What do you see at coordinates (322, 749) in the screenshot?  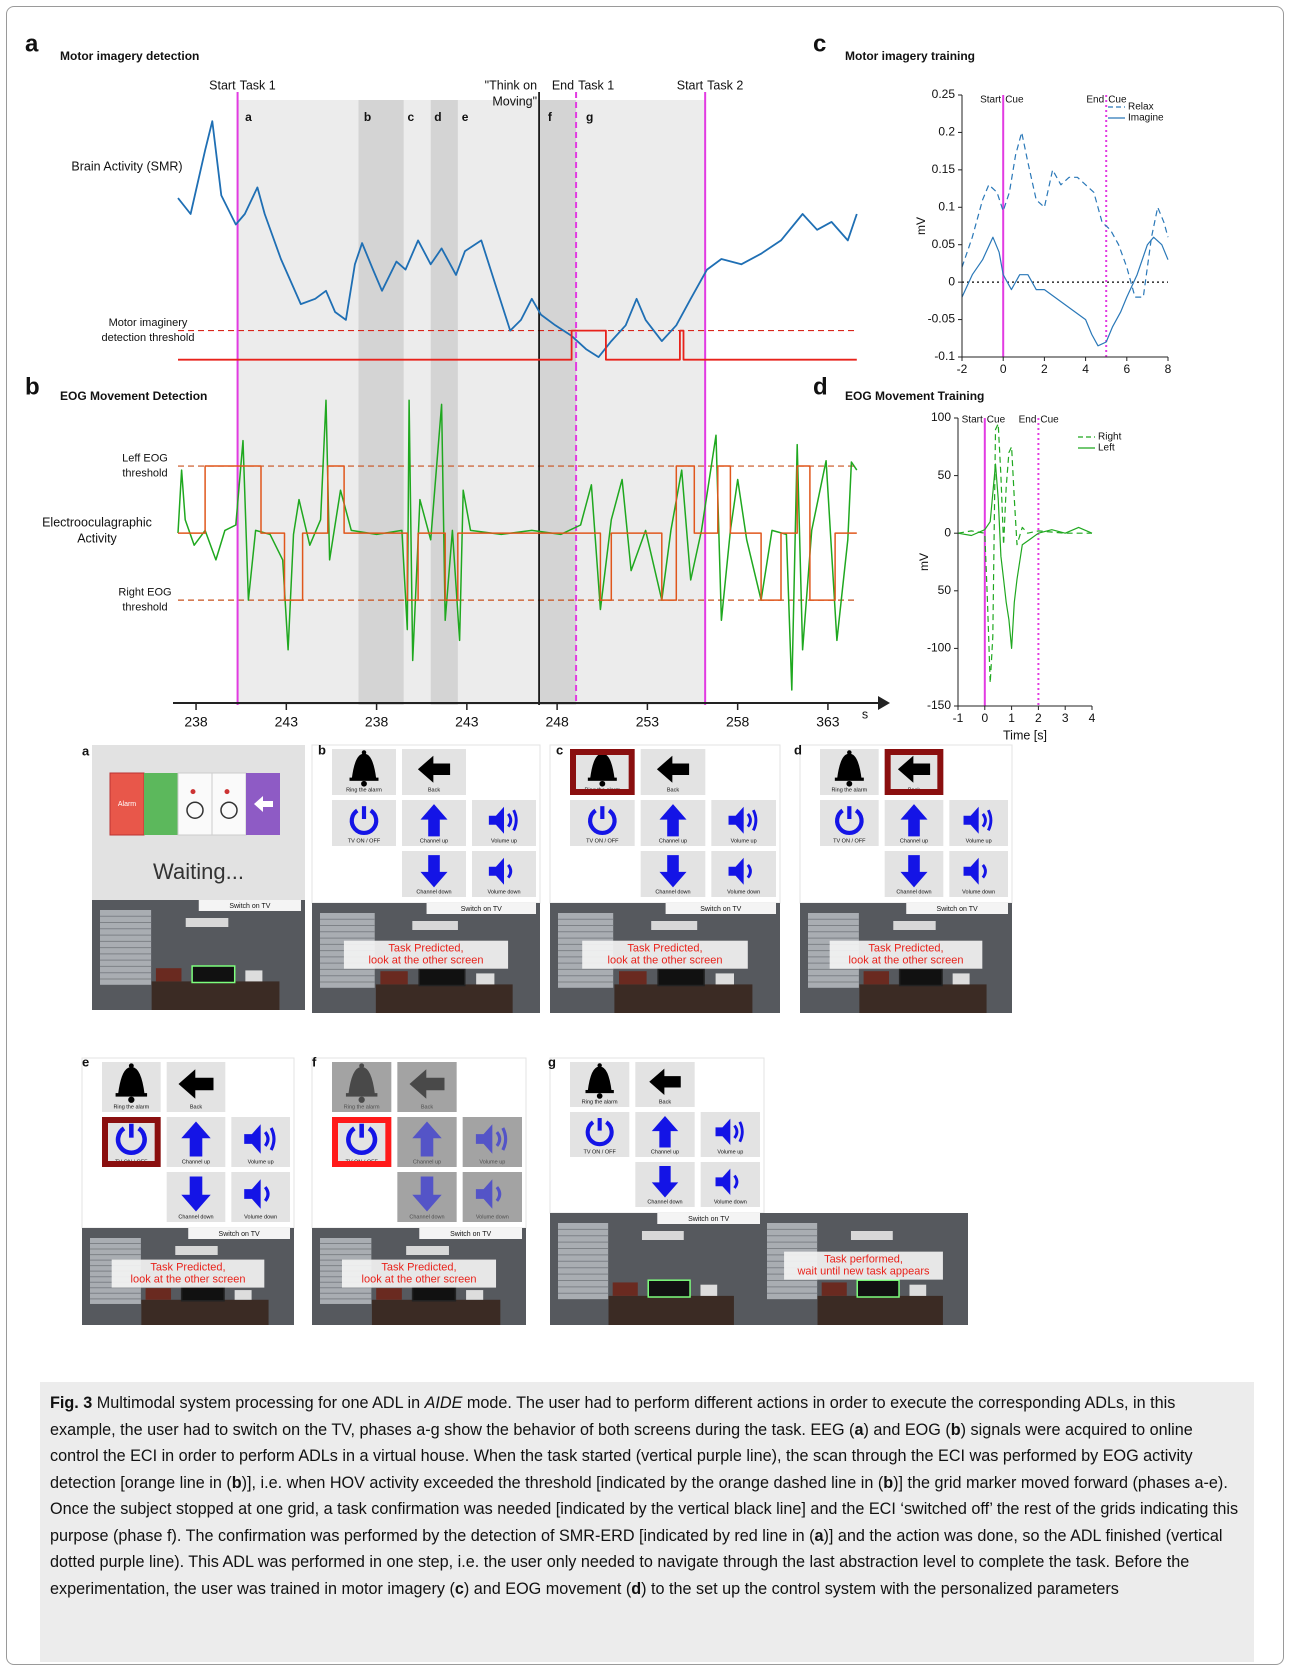 I see `screen-label: b` at bounding box center [322, 749].